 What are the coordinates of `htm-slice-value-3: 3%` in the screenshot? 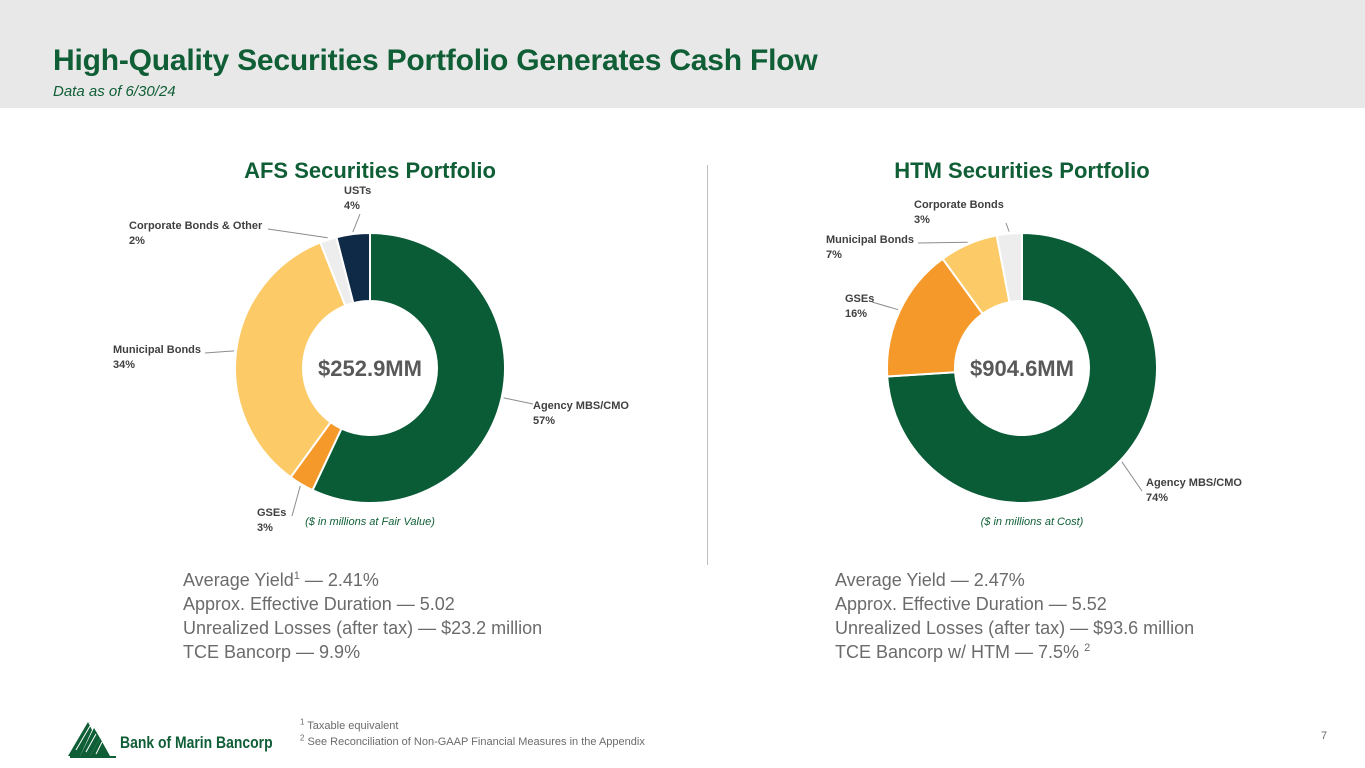 It's located at (922, 220).